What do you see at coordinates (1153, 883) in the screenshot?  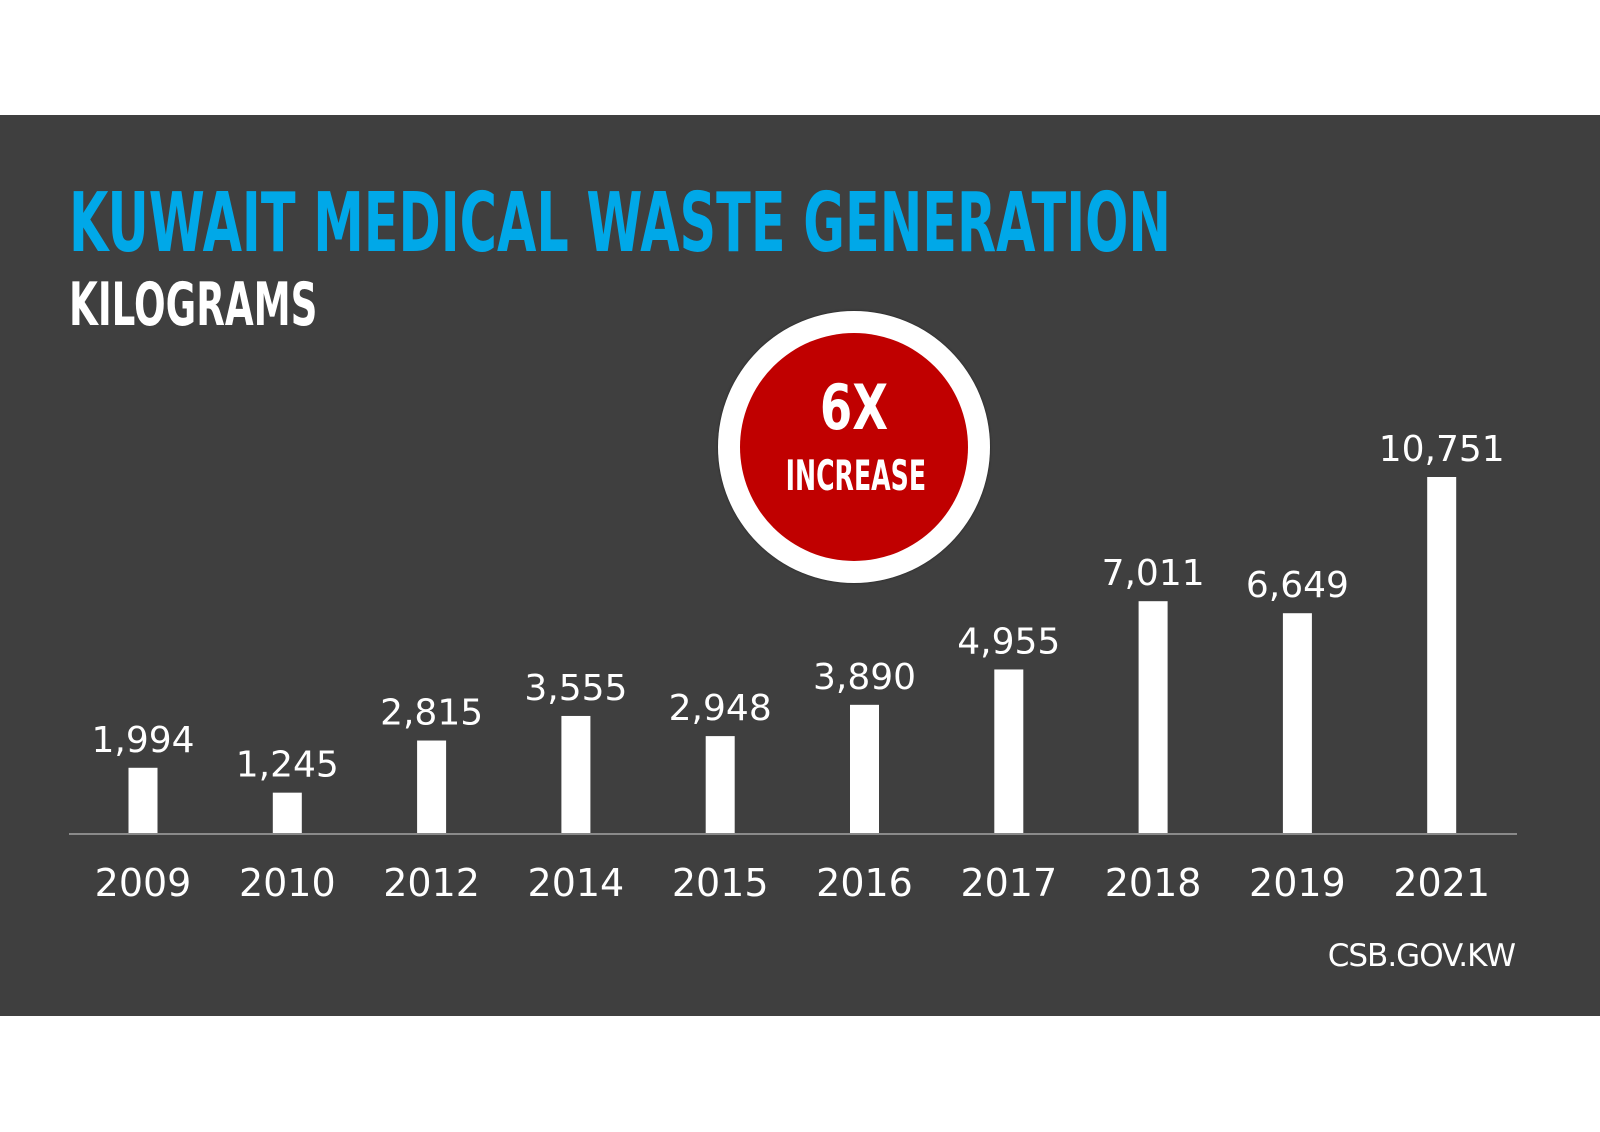 I see `x-tick-label-2018: 2018` at bounding box center [1153, 883].